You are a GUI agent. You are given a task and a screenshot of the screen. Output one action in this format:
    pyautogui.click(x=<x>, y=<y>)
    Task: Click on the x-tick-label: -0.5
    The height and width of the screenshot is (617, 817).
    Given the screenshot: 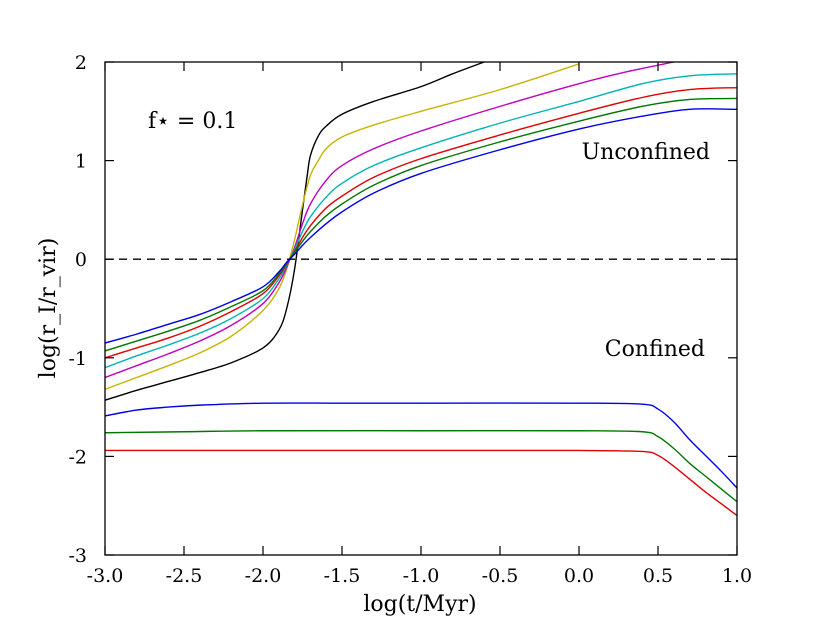 What is the action you would take?
    pyautogui.click(x=500, y=576)
    